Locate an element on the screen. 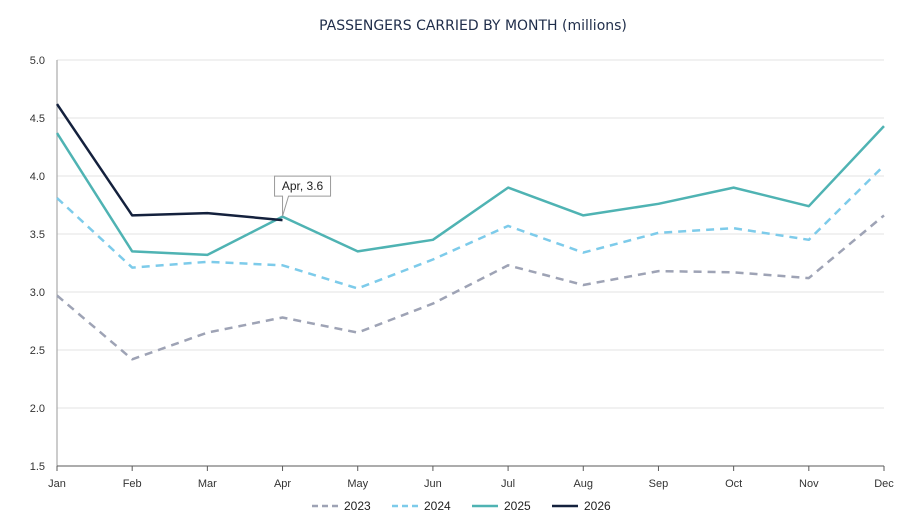 This screenshot has width=906, height=519. tooltip: Apr, 3.6 is located at coordinates (303, 196).